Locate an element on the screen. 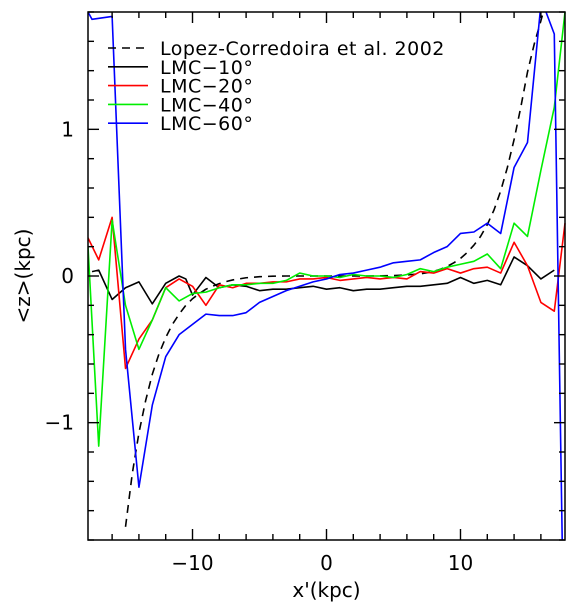 This screenshot has width=566, height=607. legend-label: LMC−20° is located at coordinates (206, 87).